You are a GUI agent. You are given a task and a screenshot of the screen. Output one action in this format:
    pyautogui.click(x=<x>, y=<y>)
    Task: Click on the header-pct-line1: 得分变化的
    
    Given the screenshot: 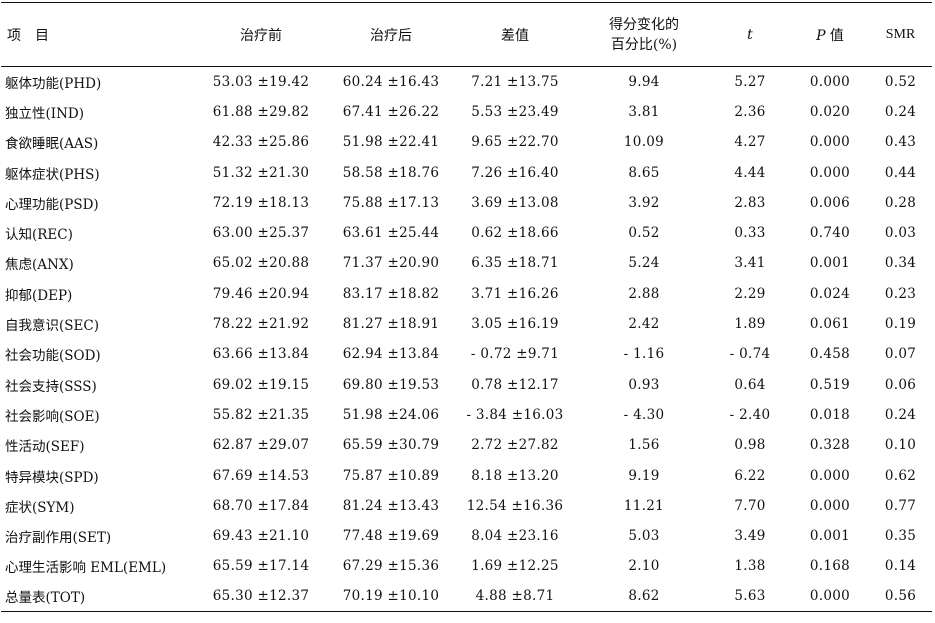 What is the action you would take?
    pyautogui.click(x=644, y=24)
    